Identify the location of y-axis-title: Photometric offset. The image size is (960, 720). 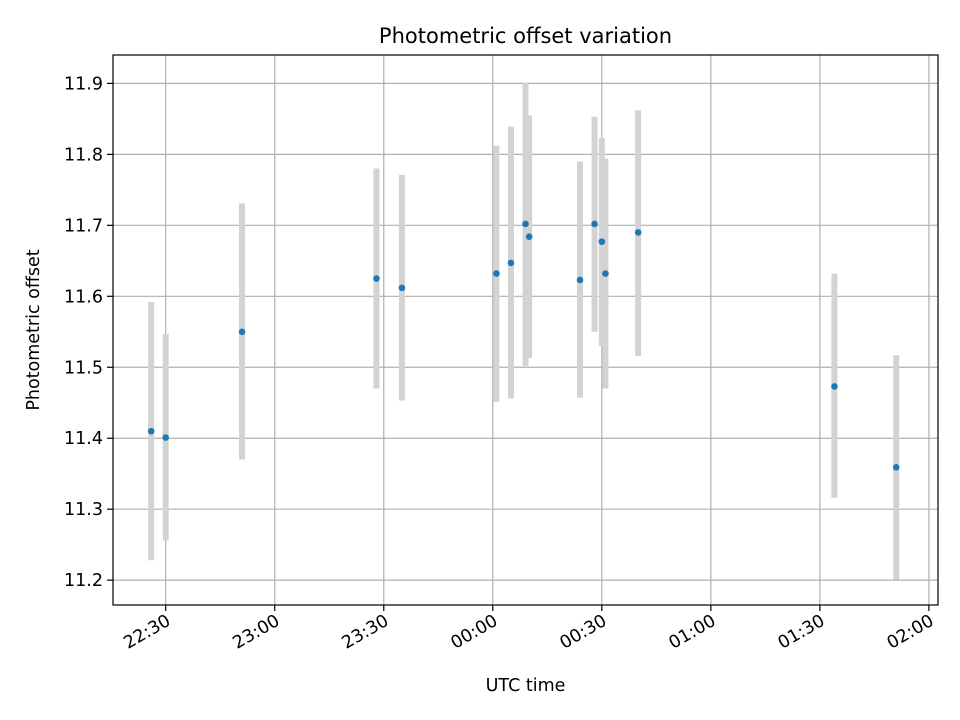
(34, 329).